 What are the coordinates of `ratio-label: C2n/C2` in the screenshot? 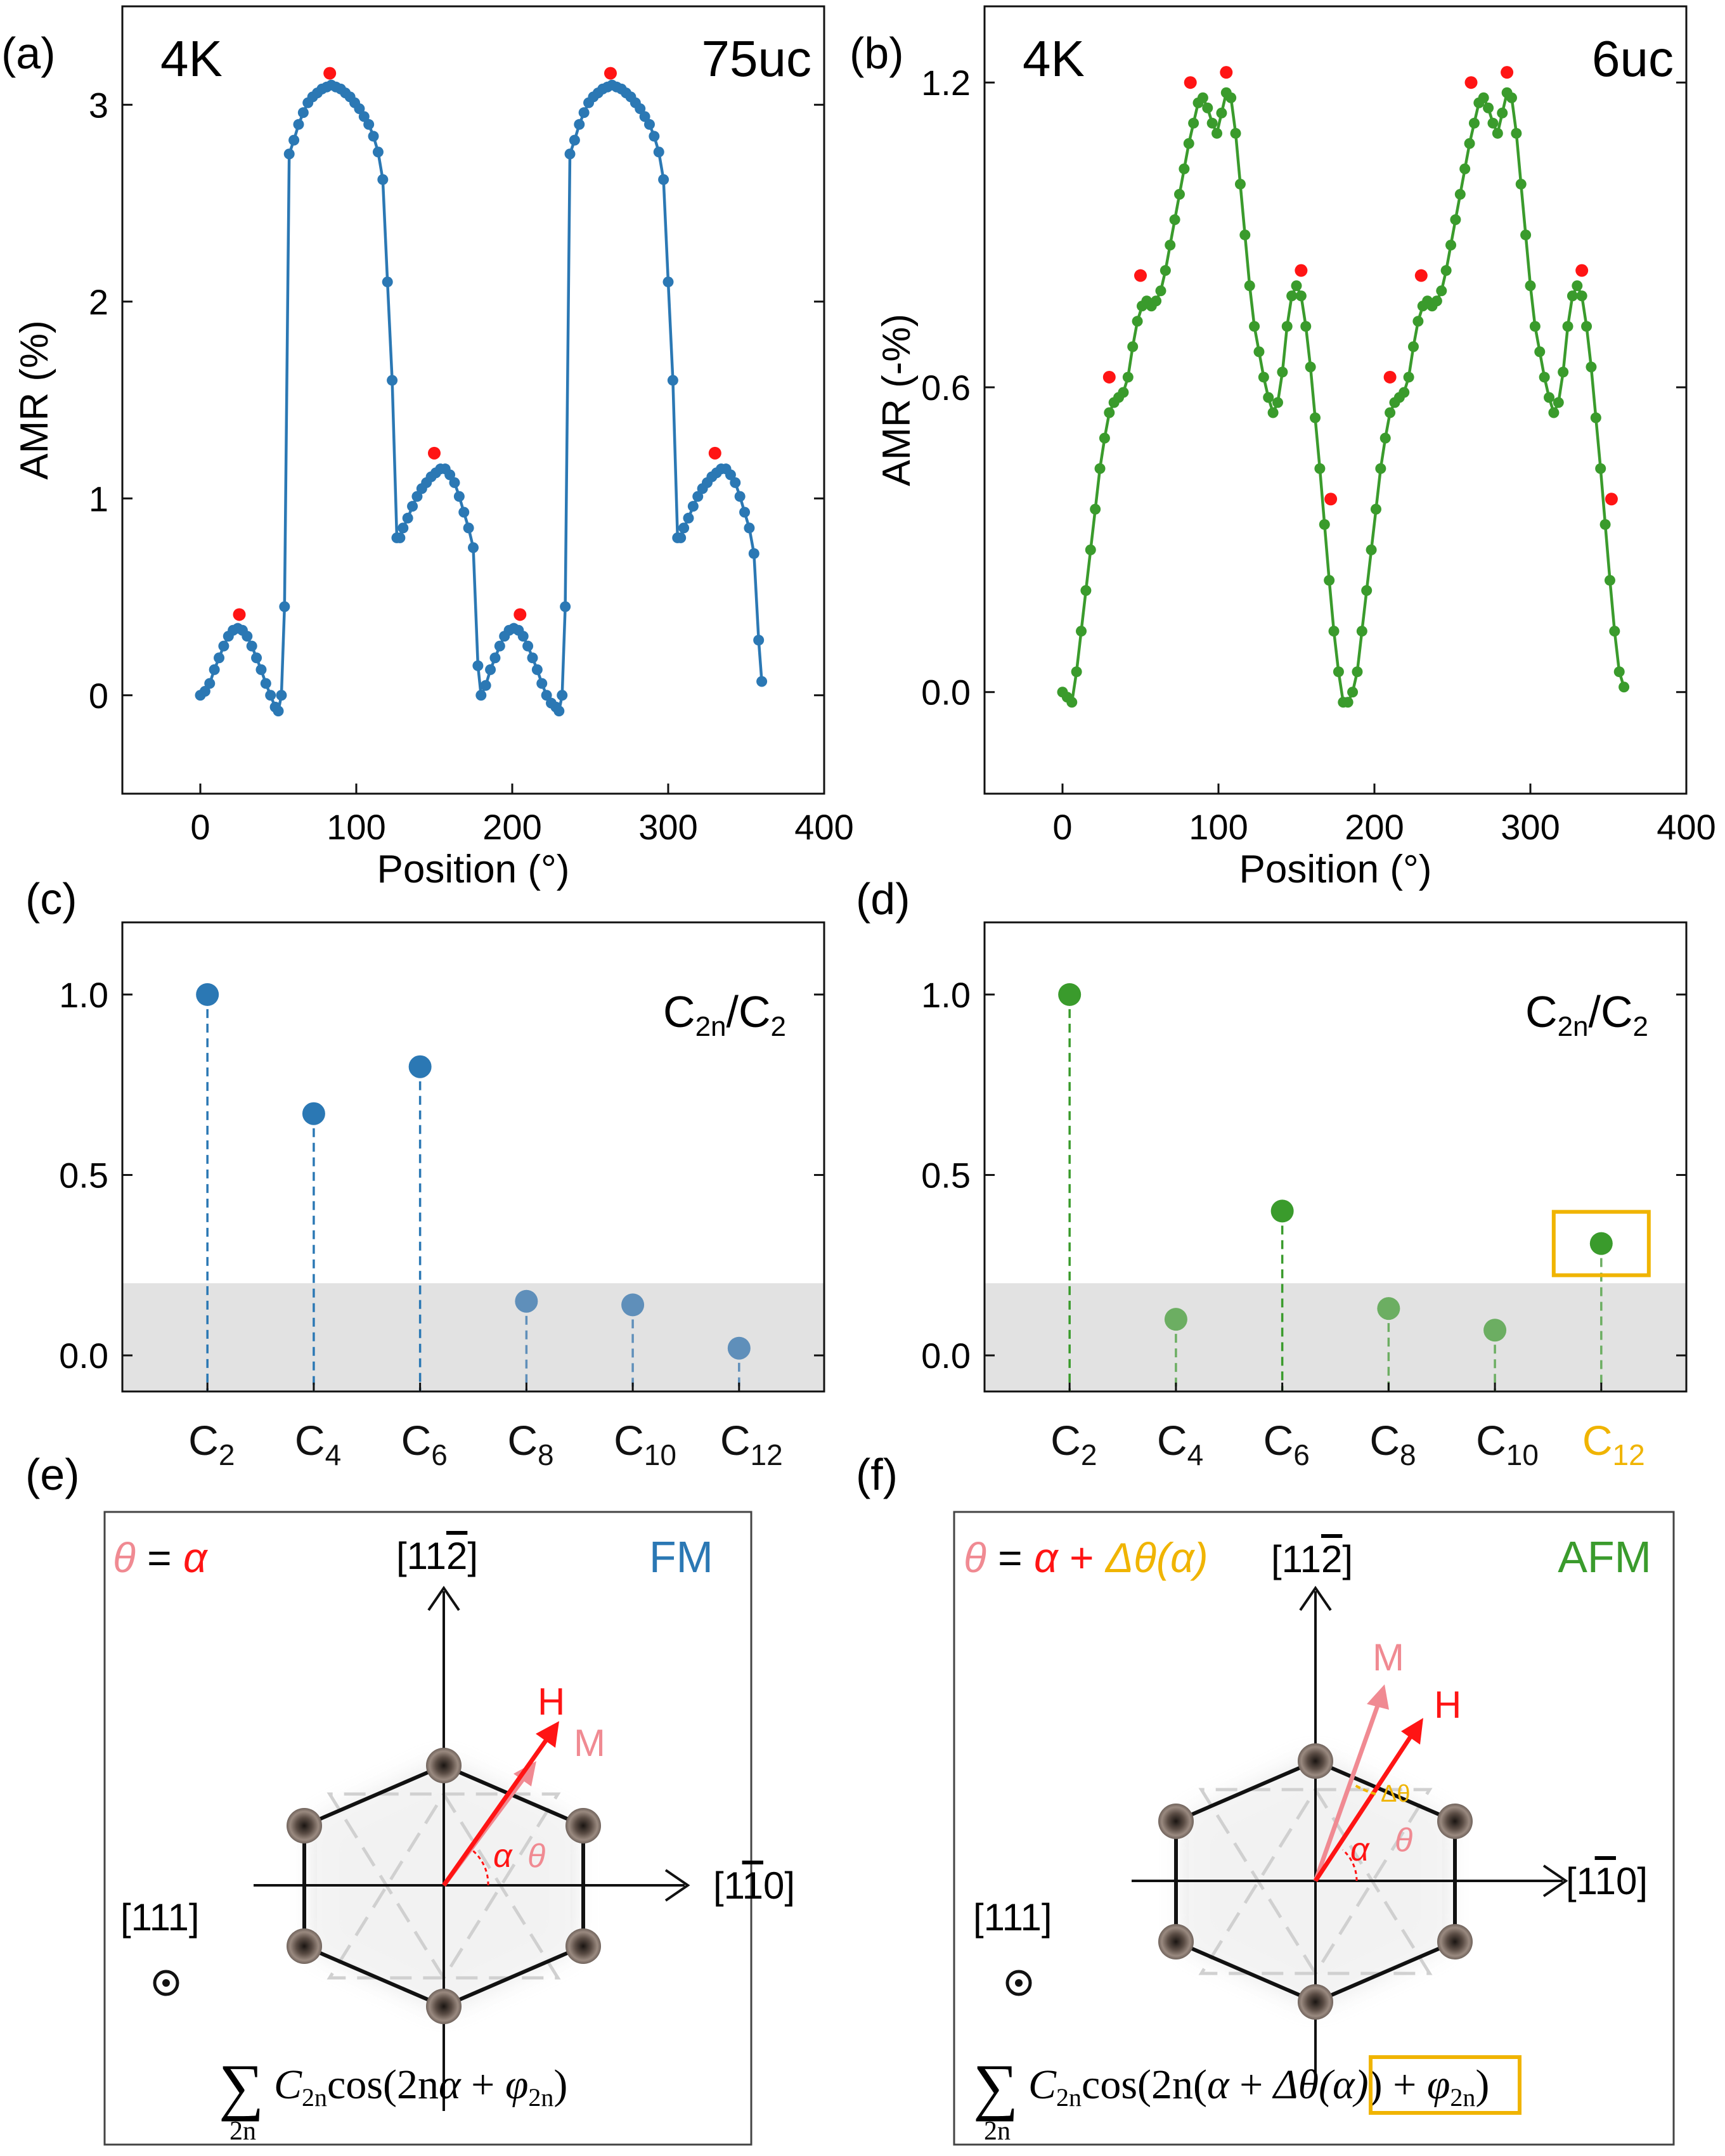 It's located at (1586, 1014).